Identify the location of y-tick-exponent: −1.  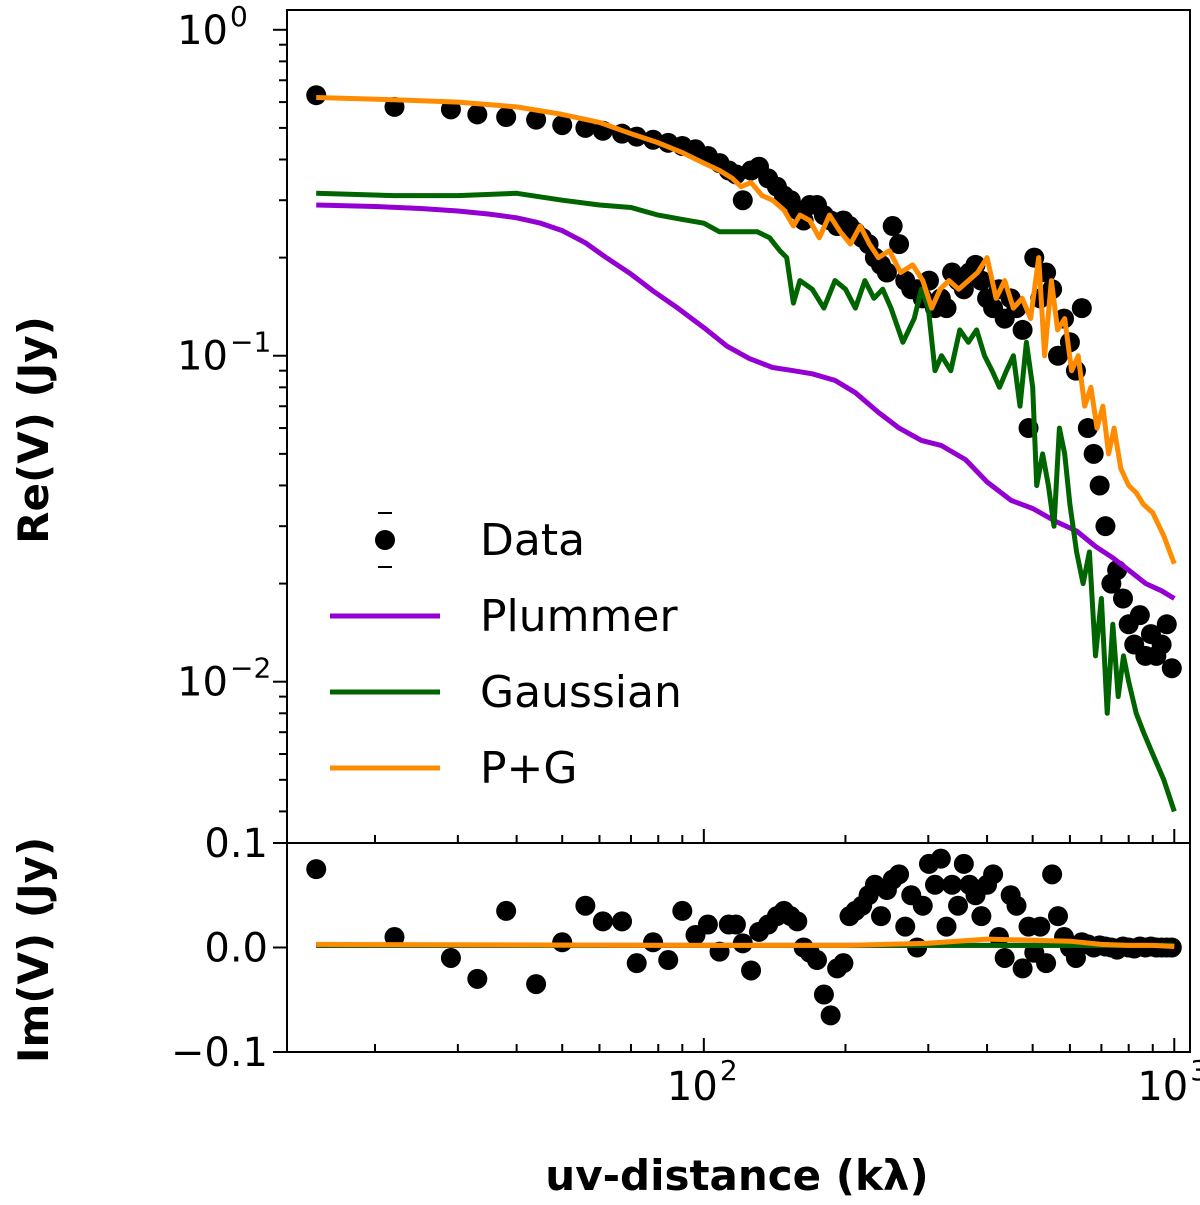
(250, 342).